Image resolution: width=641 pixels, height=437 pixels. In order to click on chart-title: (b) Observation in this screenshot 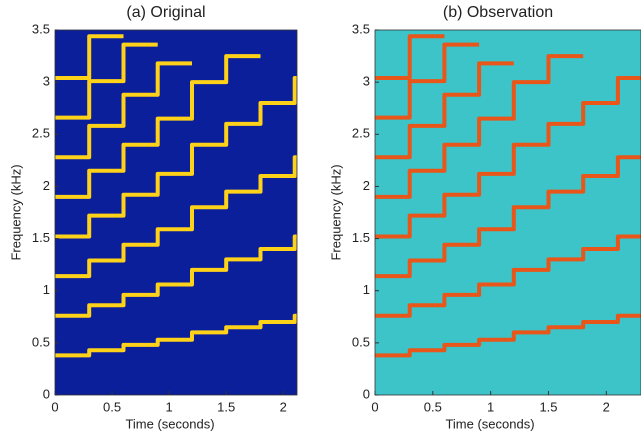, I will do `click(498, 12)`.